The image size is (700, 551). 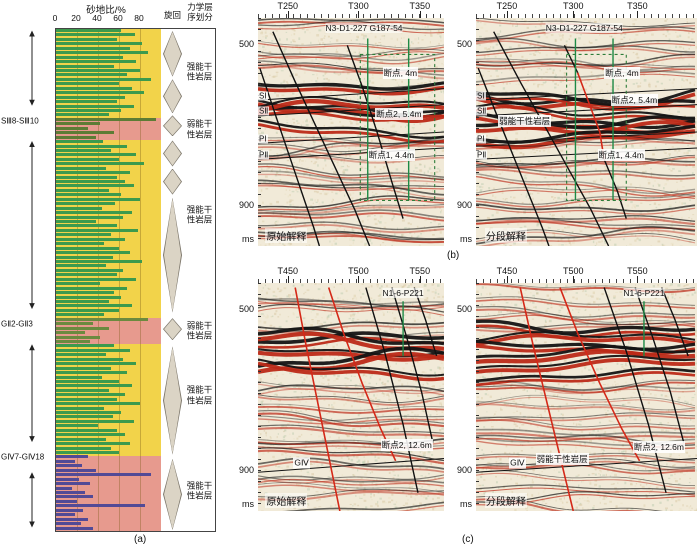 I want to click on left-tick-strip, so click(x=477, y=132).